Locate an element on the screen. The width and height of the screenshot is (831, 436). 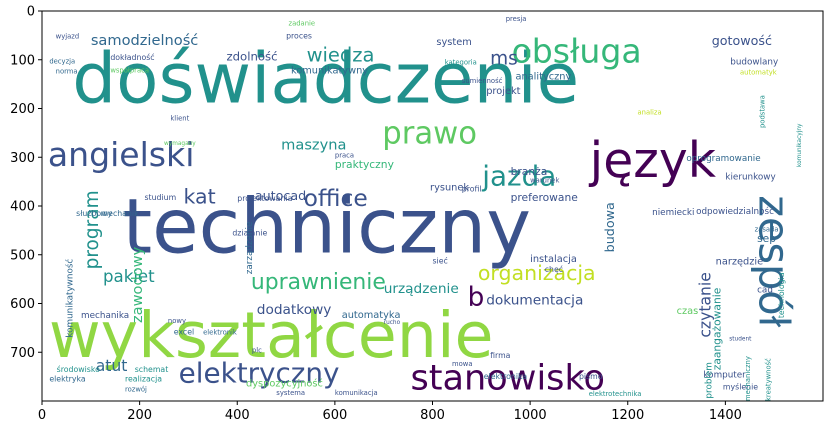
word-stanowisko: stanowisko is located at coordinates (508, 377).